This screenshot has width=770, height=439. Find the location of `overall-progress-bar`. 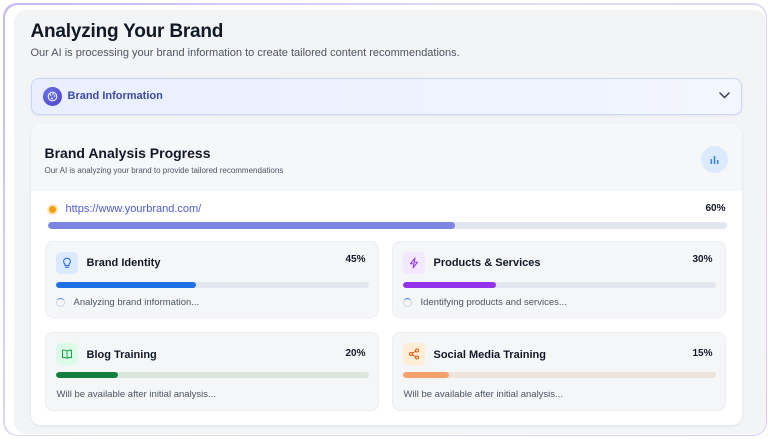

overall-progress-bar is located at coordinates (387, 225).